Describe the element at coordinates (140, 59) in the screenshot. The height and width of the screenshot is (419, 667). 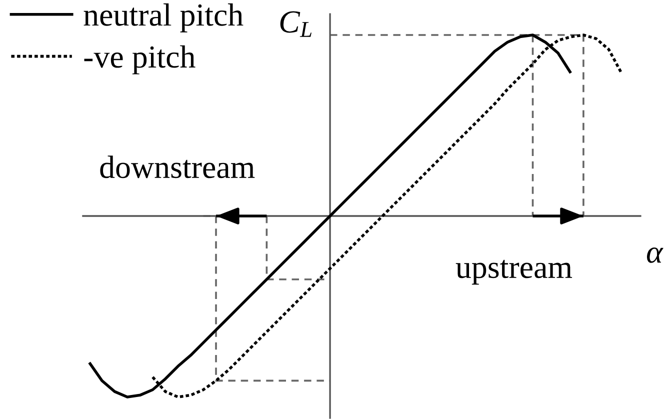
I see `legend-label: -ve pitch` at that location.